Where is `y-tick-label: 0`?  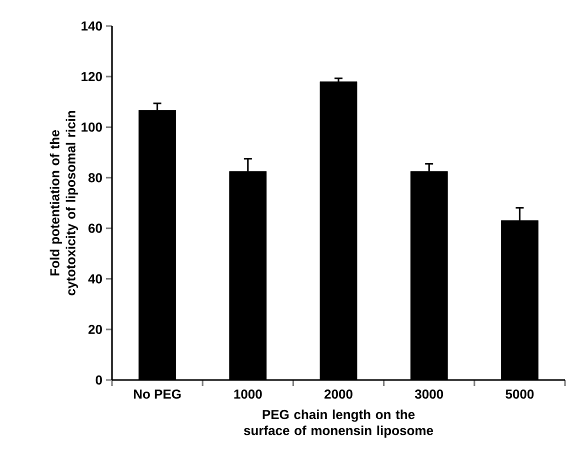
y-tick-label: 0 is located at coordinates (99, 380).